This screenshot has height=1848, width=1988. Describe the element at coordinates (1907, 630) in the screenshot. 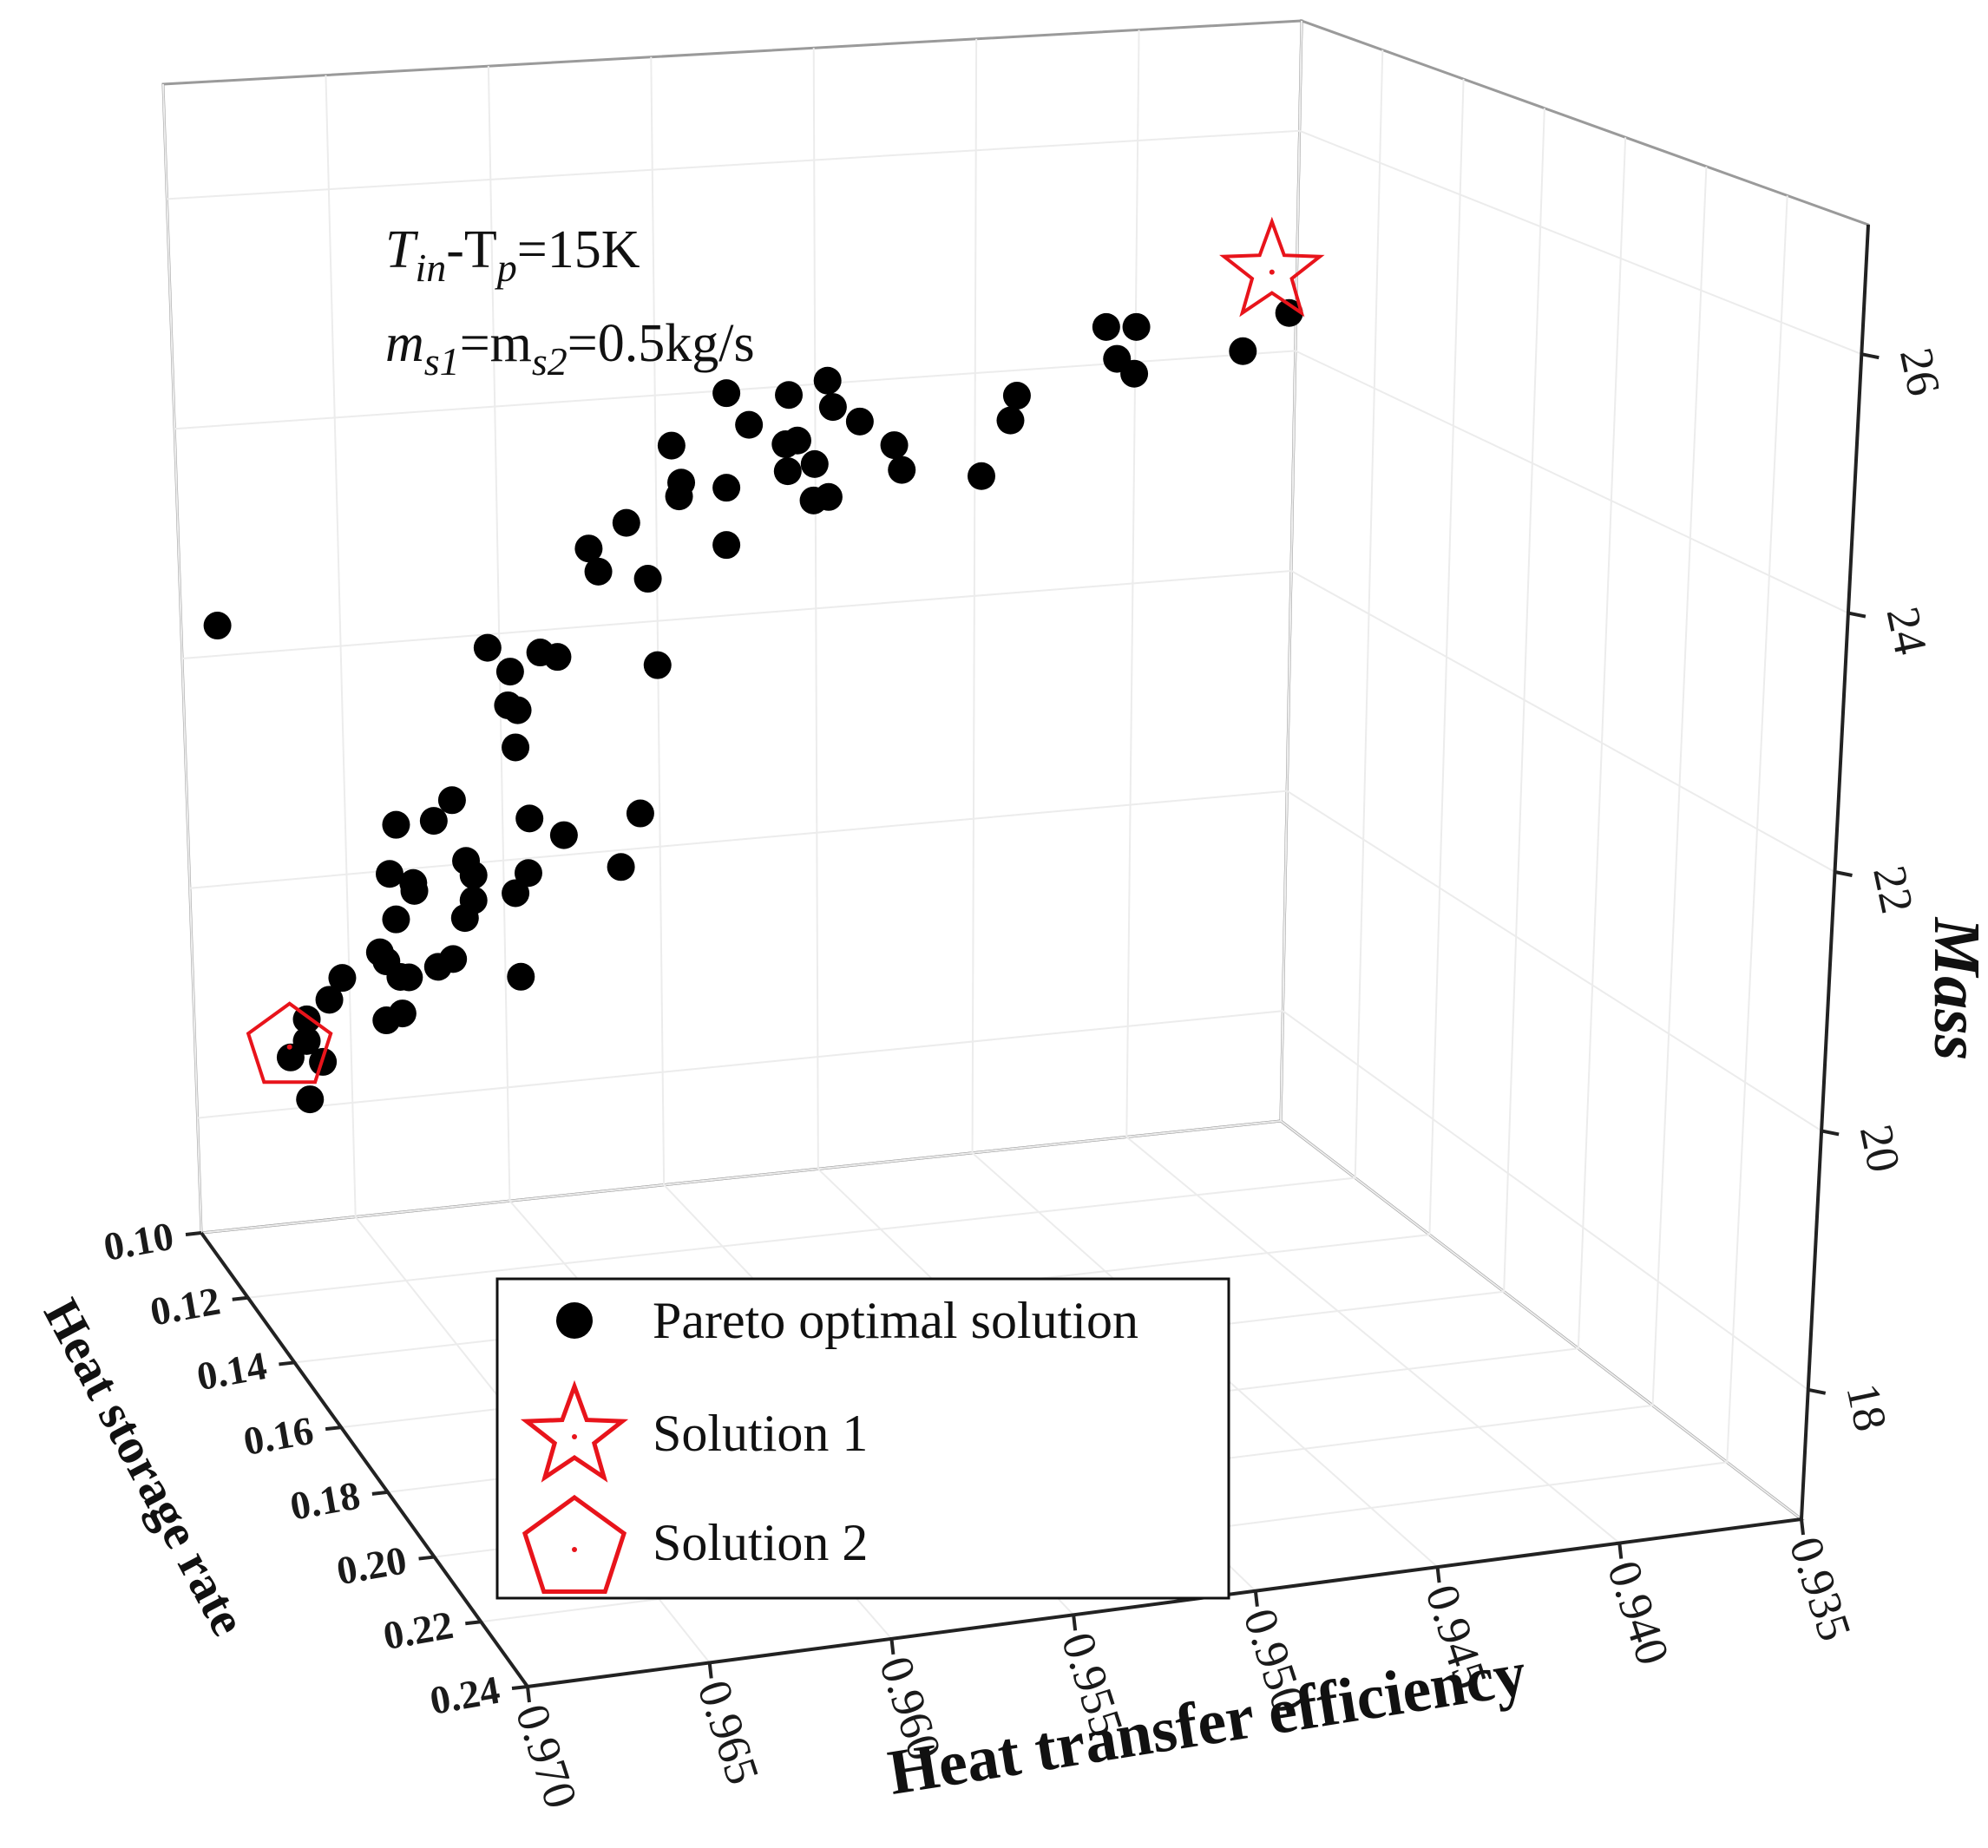

I see `z-tick-label: 24` at that location.